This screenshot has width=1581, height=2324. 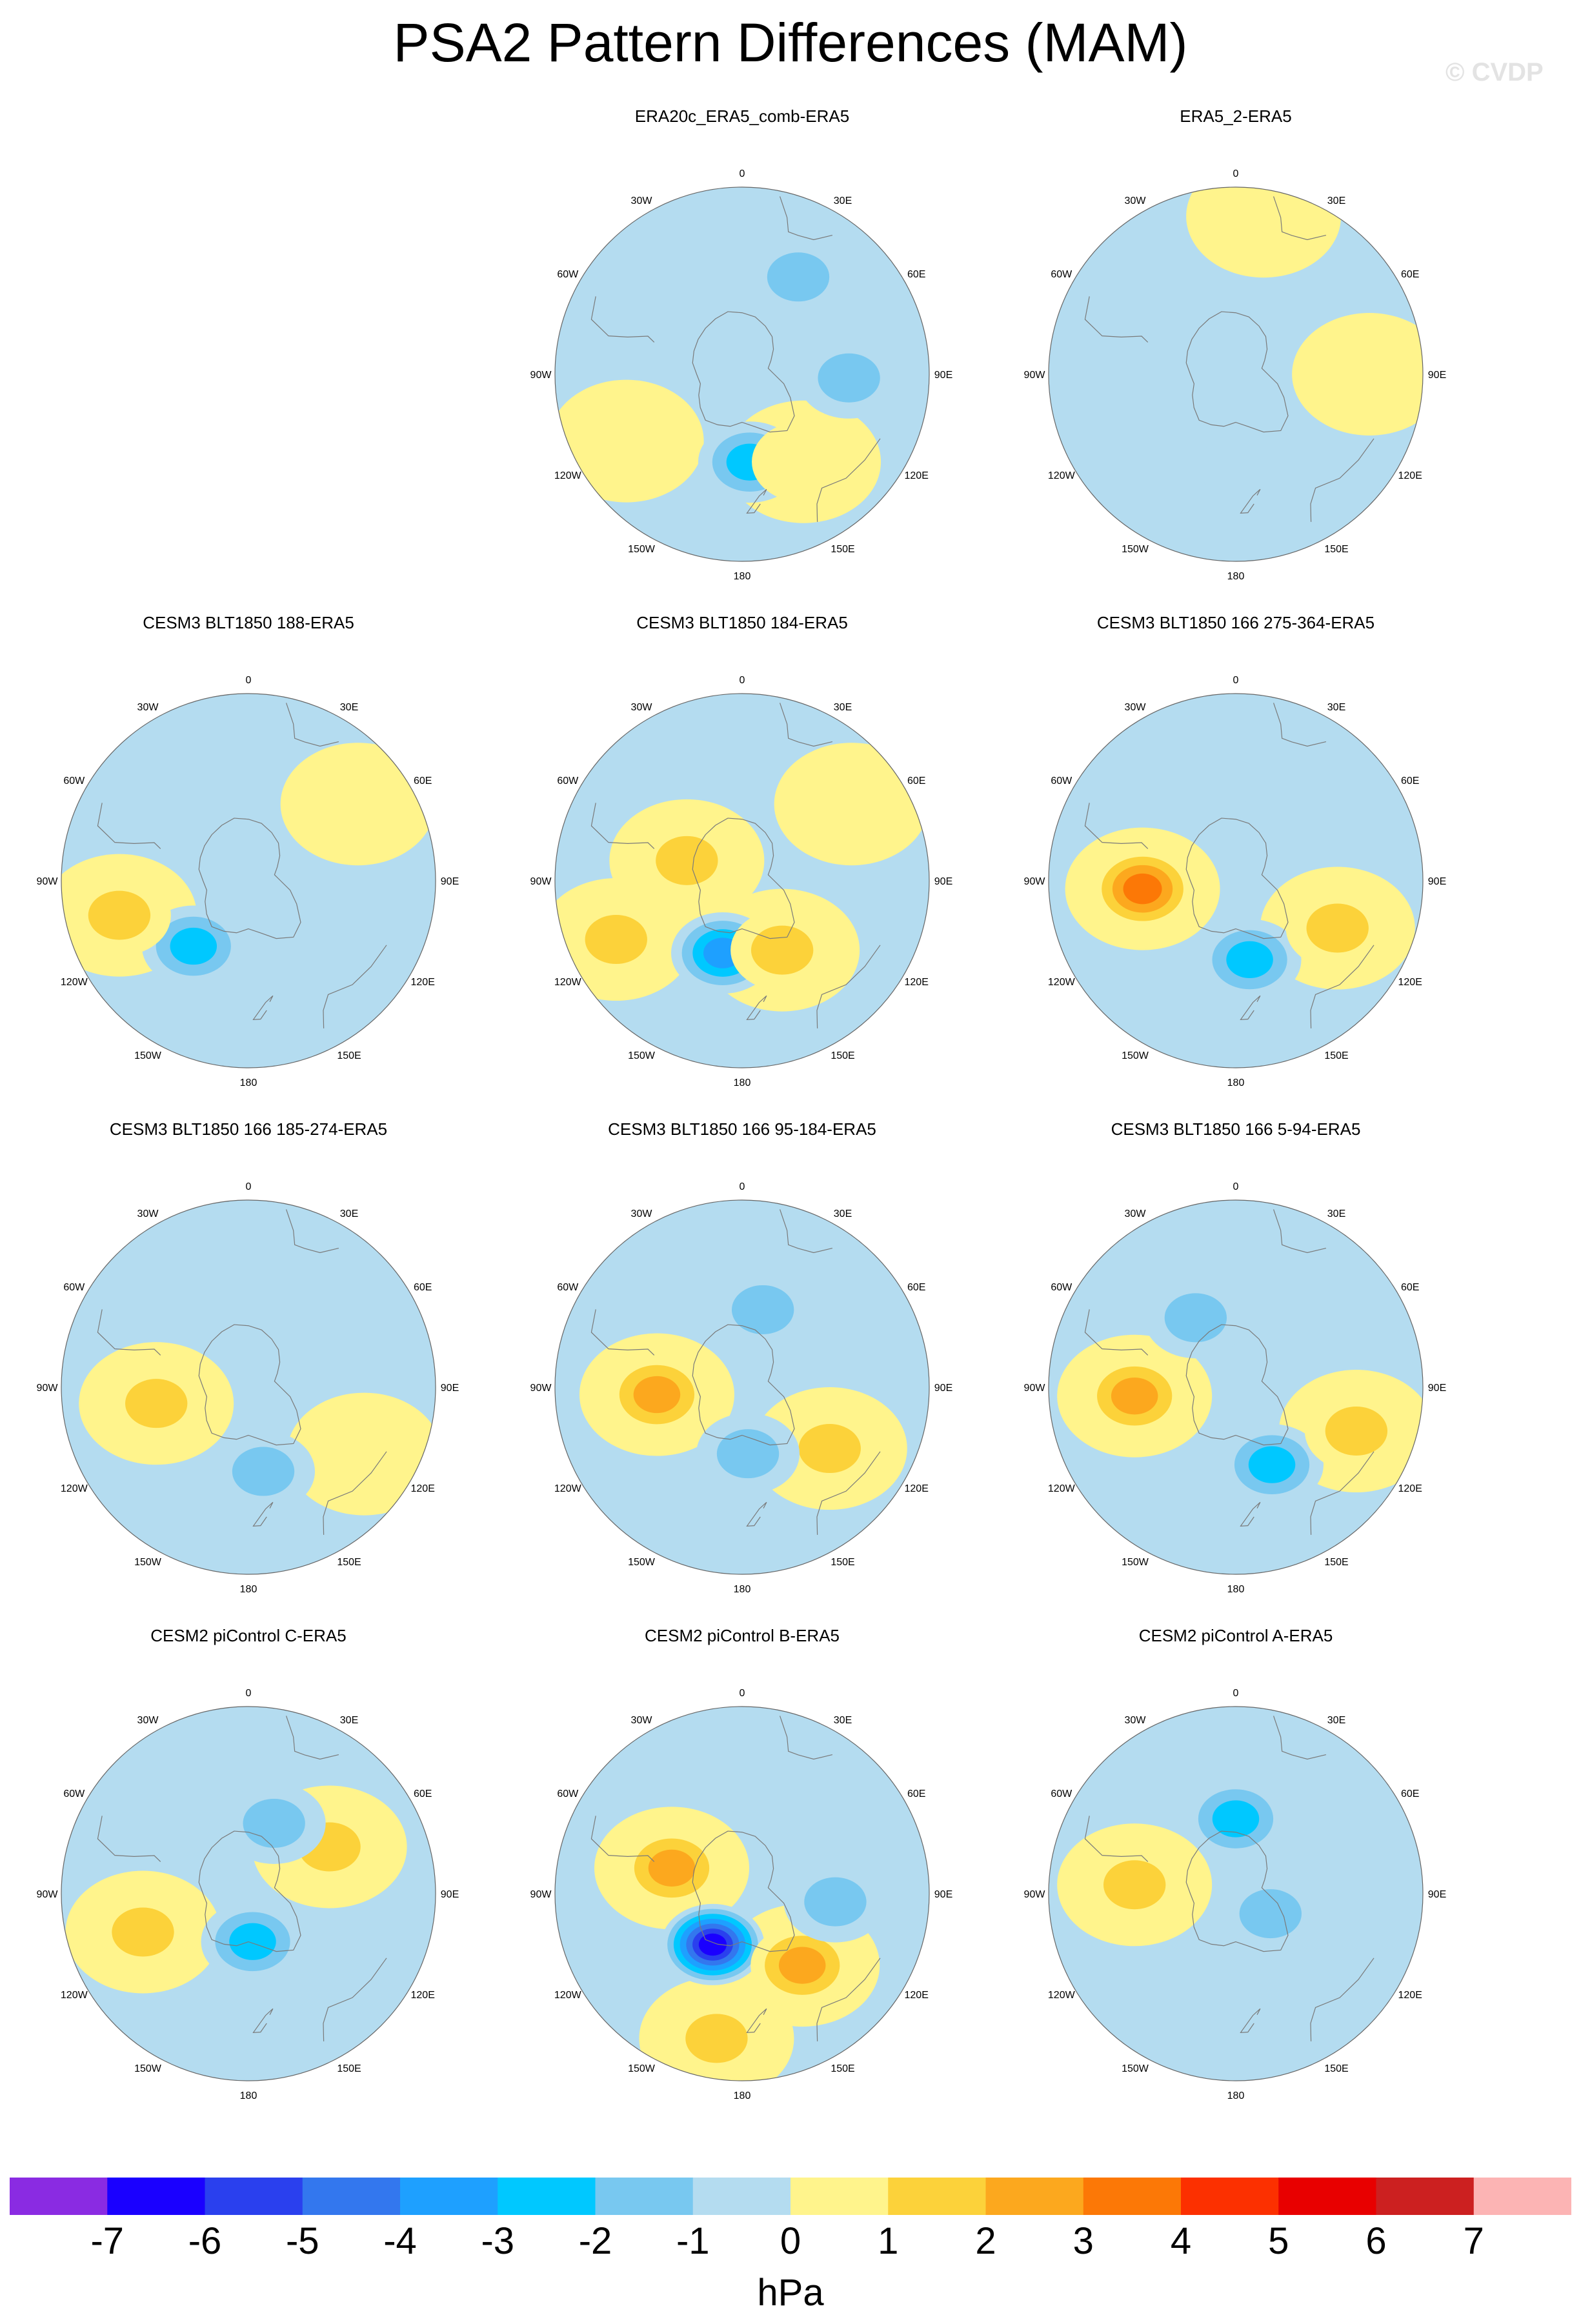 I want to click on colorbar-tick-label: 1, so click(x=888, y=2241).